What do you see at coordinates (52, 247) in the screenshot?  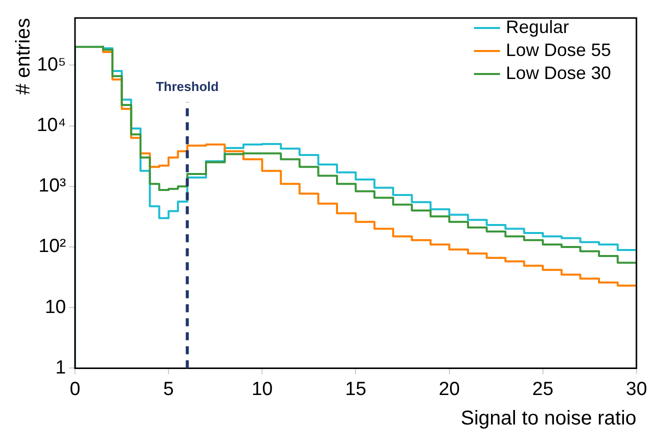 I see `y-tick-label: 10²` at bounding box center [52, 247].